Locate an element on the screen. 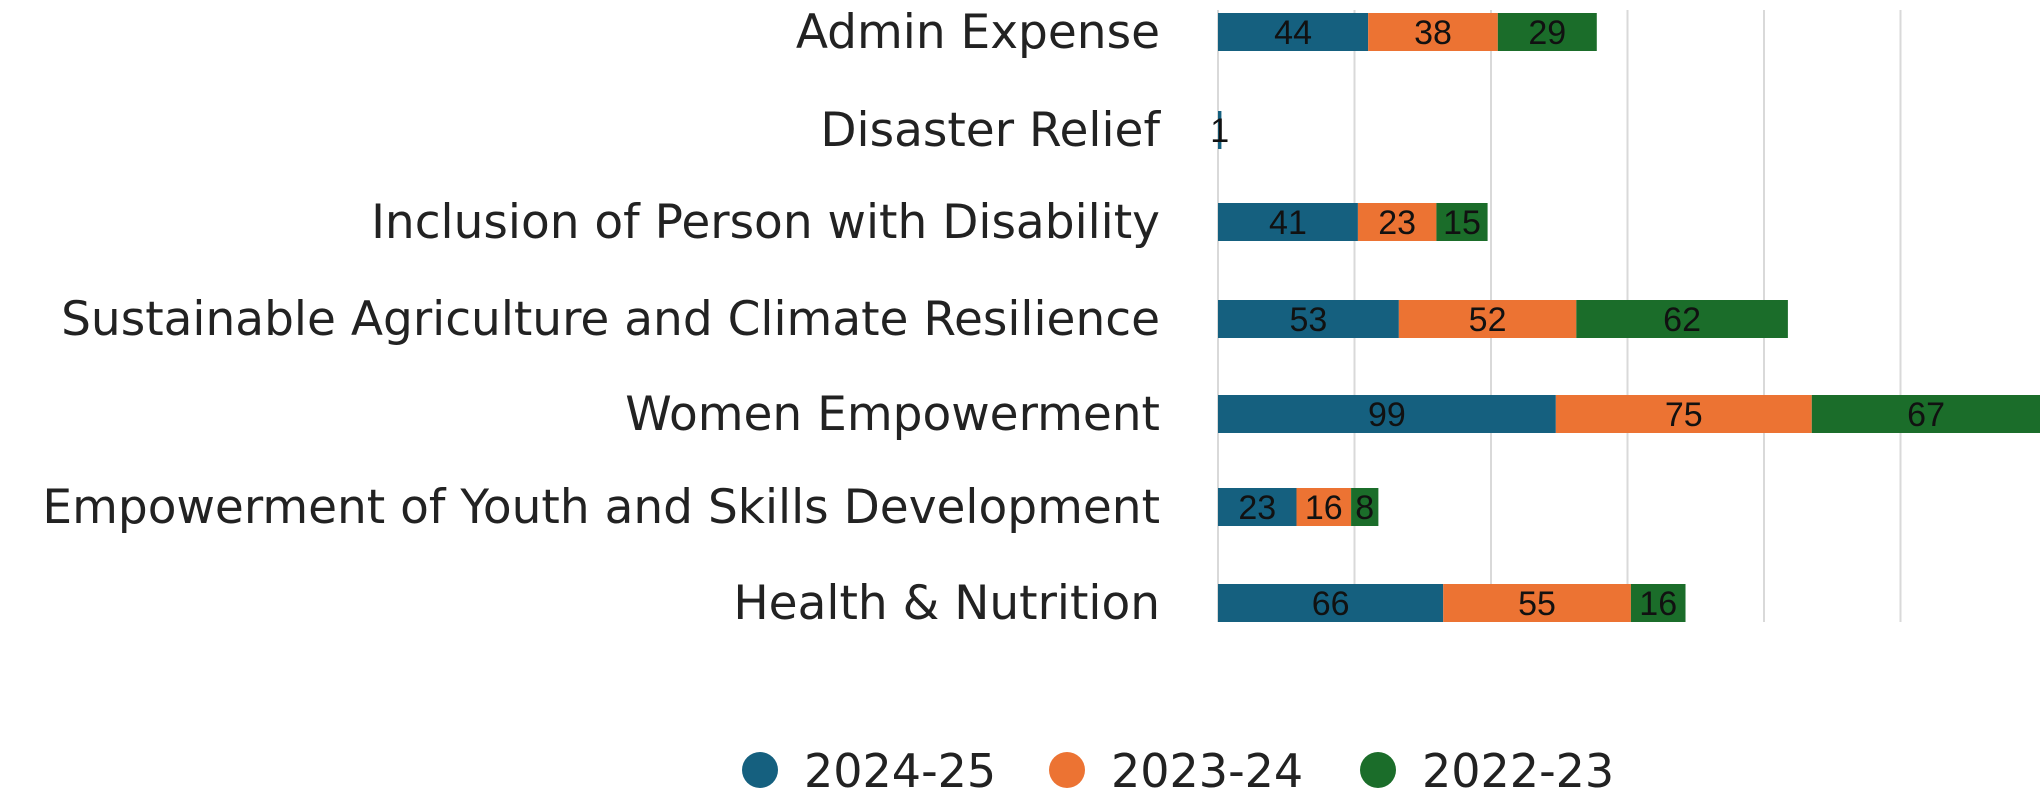 The height and width of the screenshot is (798, 2040). data-label-admin-expense-2024-25: 44 is located at coordinates (1293, 33).